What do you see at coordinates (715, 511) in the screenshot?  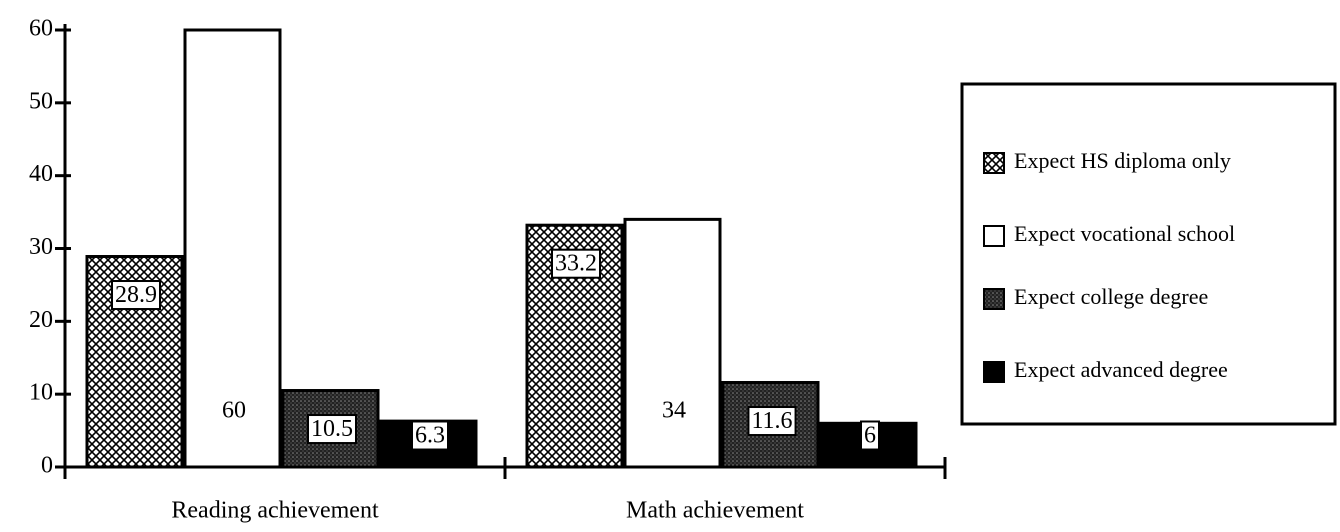 I see `x-tick-label: Math achievement` at bounding box center [715, 511].